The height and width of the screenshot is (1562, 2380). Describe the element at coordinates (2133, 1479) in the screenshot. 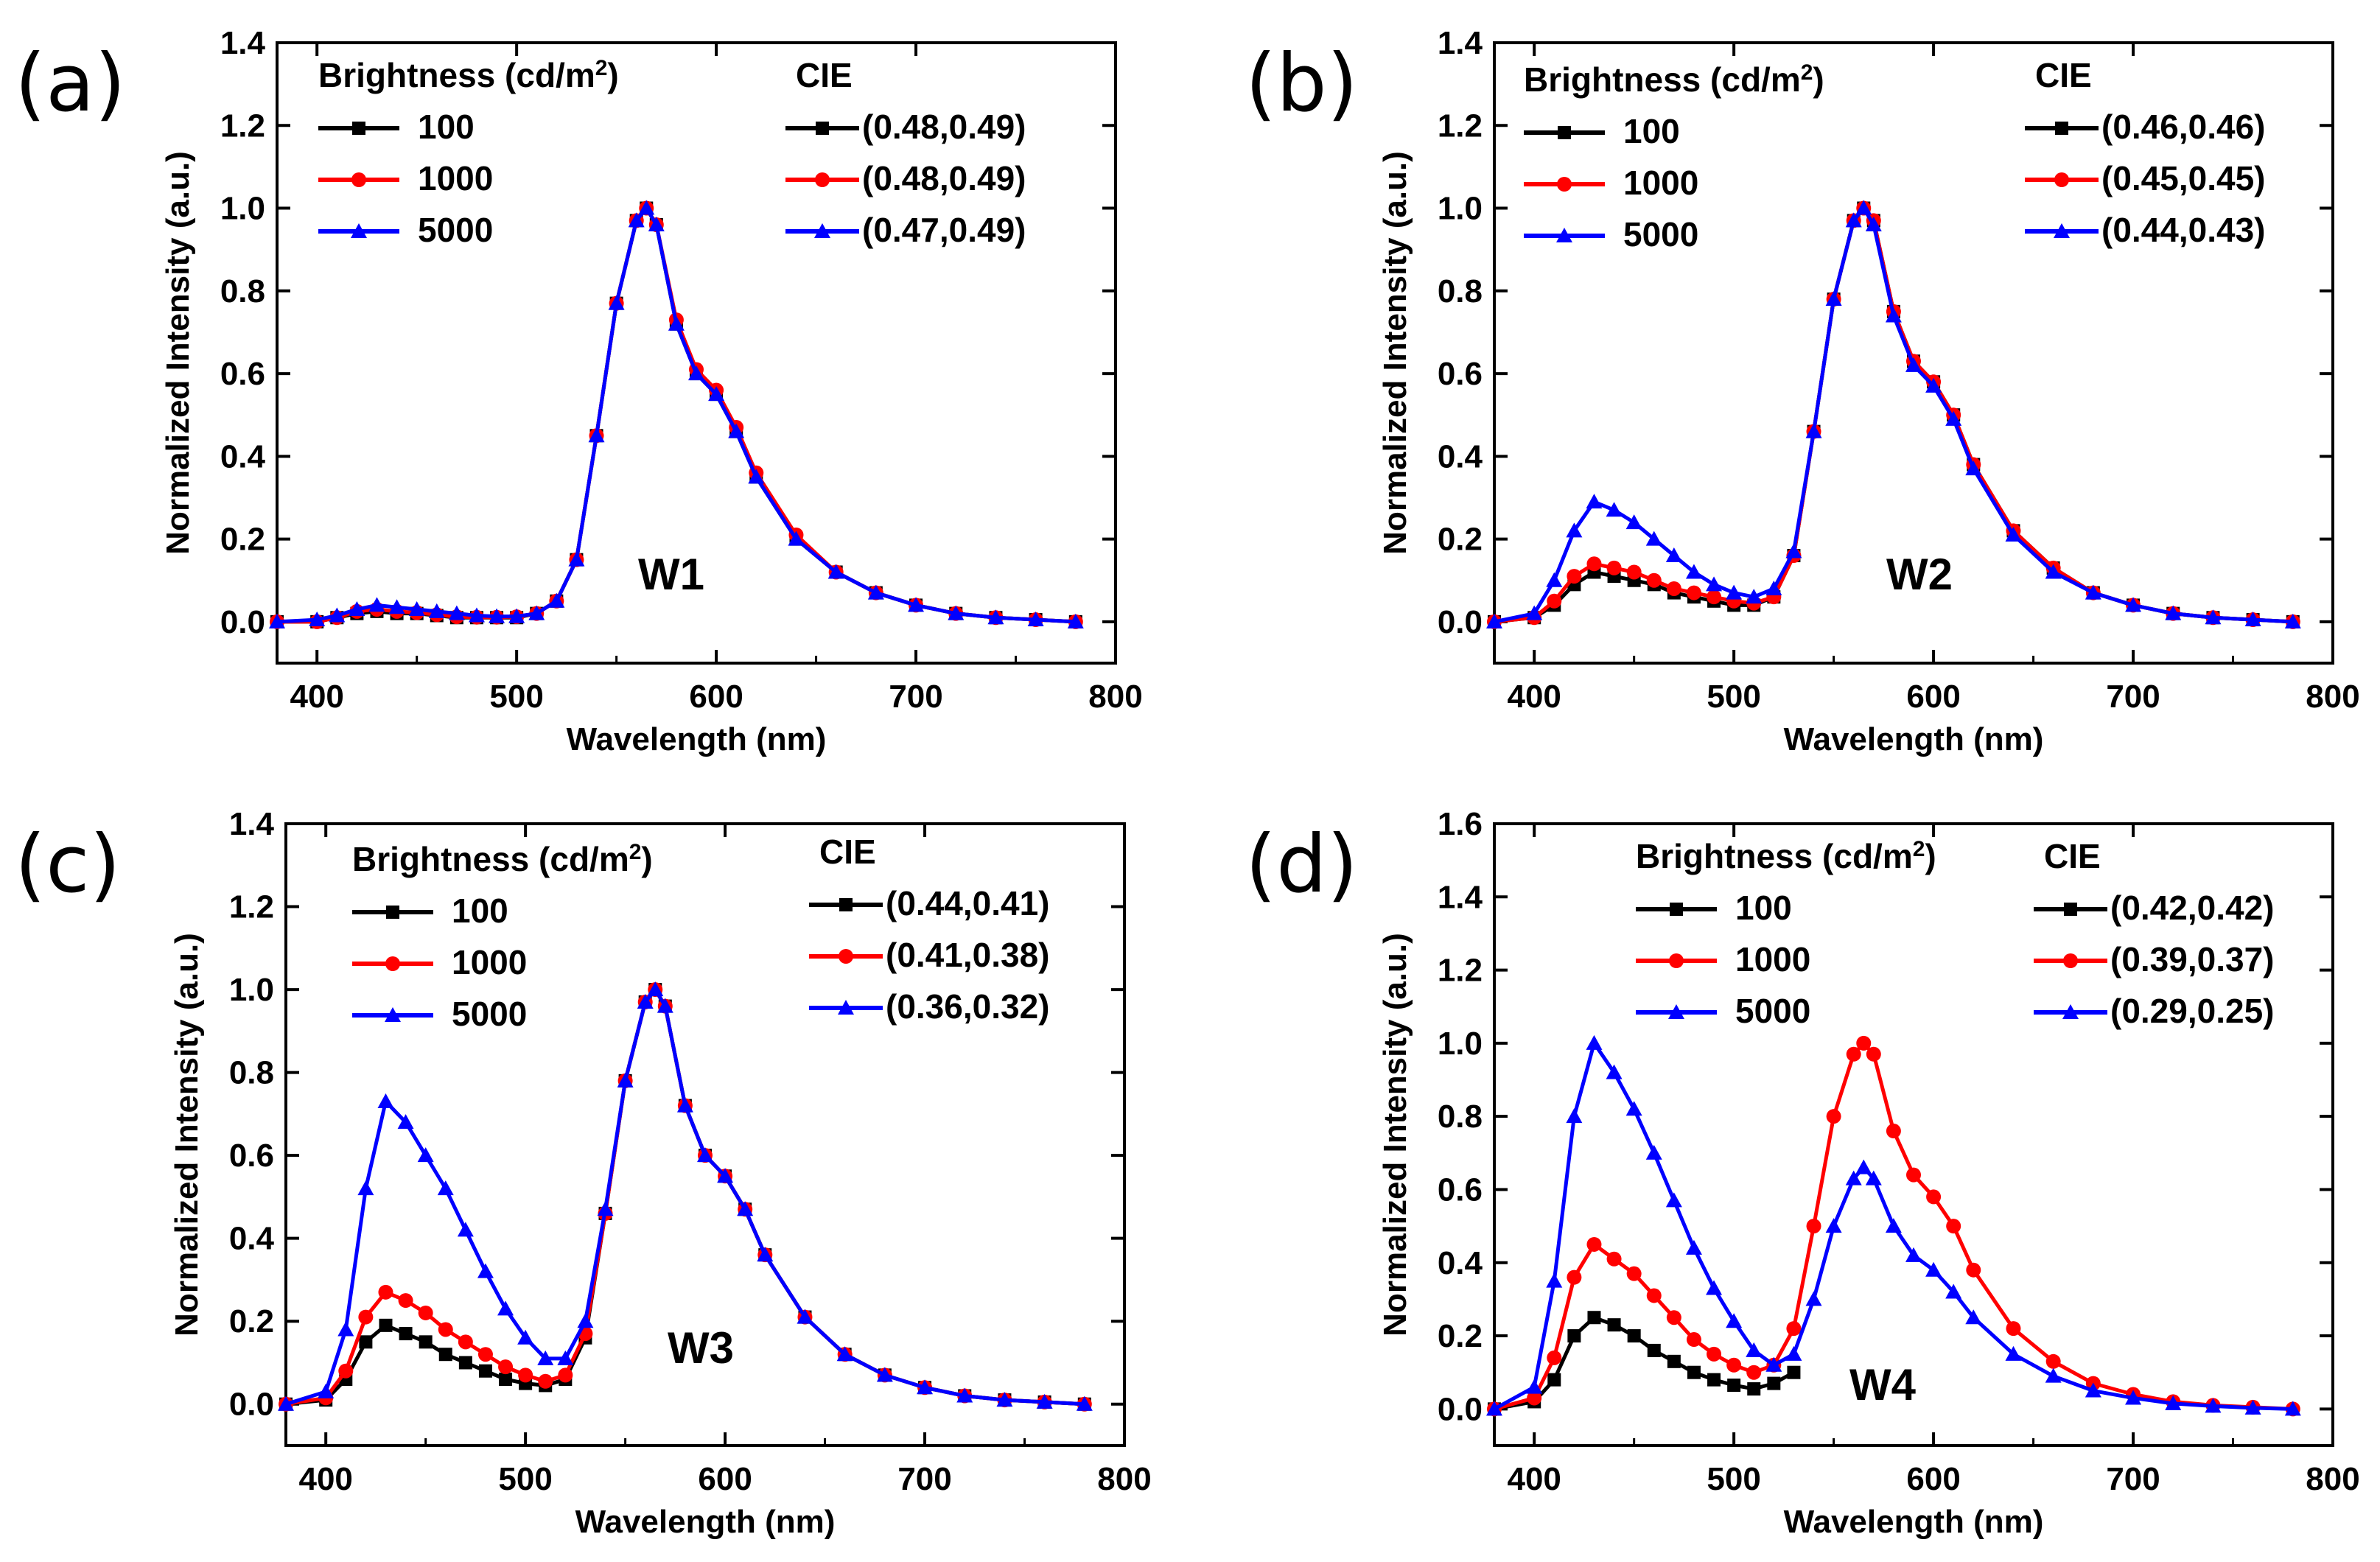

I see `x-tick-label: 700` at that location.